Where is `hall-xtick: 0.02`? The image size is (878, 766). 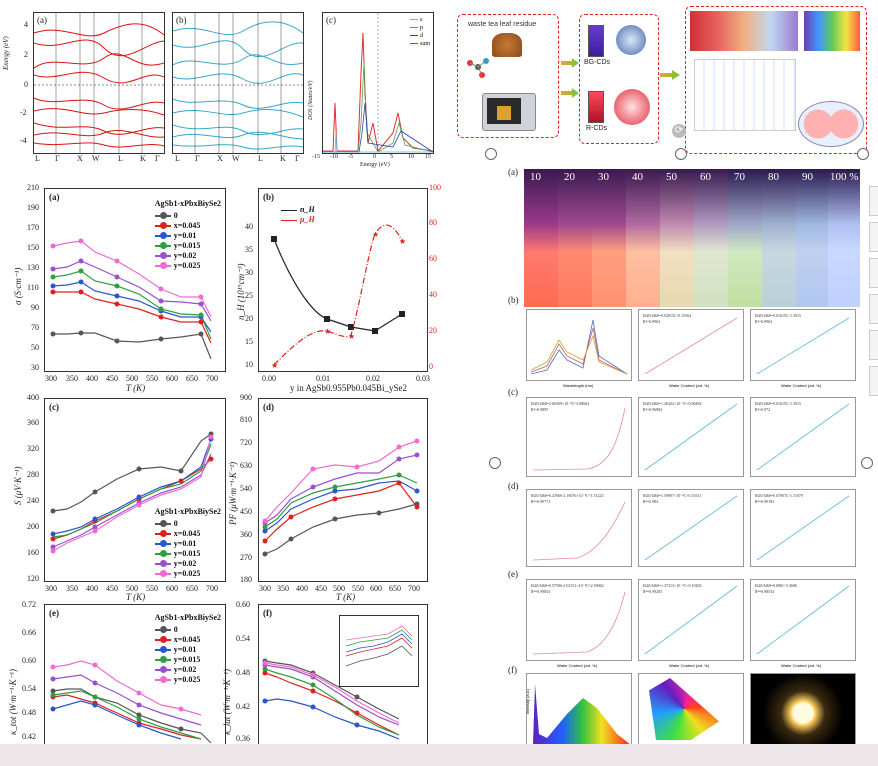
hall-xtick: 0.02 is located at coordinates (373, 378).